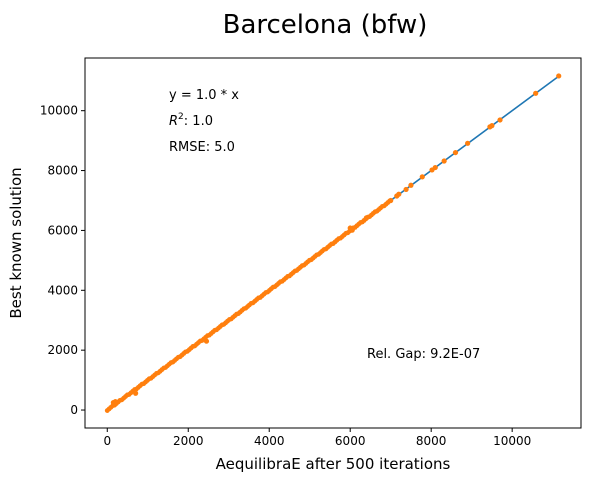  I want to click on x-tick-label: 4000, so click(269, 441).